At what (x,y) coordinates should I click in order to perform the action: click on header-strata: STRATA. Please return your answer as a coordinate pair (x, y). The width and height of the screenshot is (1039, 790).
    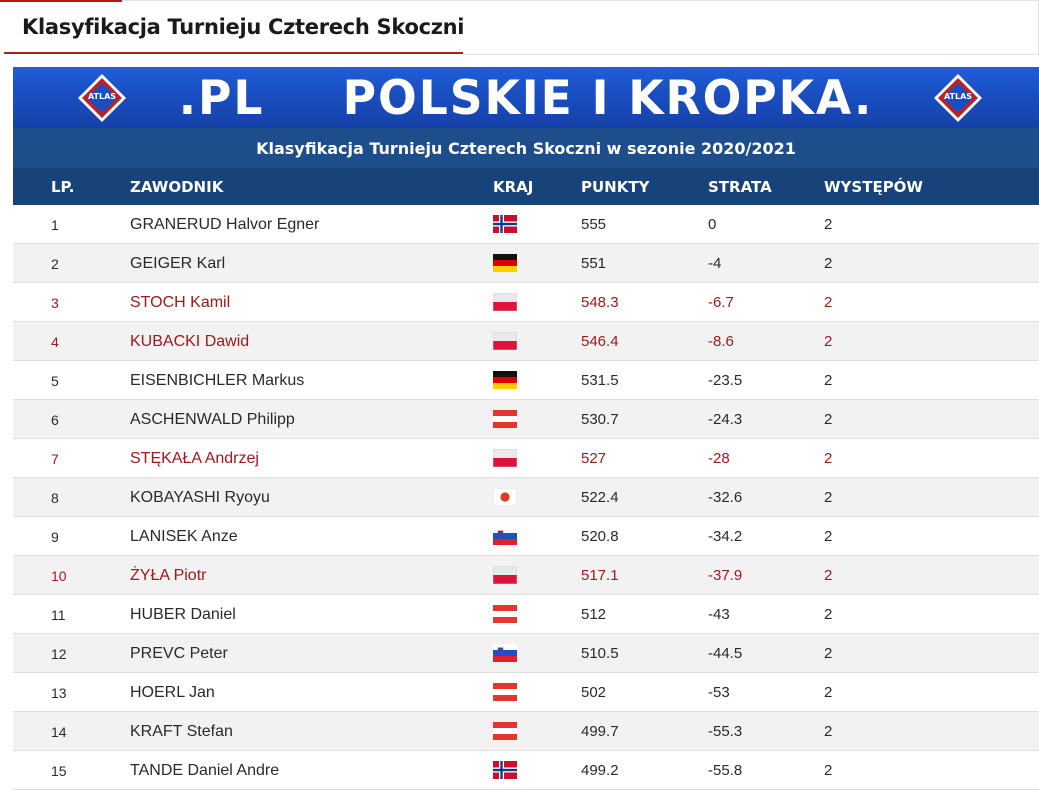
    Looking at the image, I should click on (740, 187).